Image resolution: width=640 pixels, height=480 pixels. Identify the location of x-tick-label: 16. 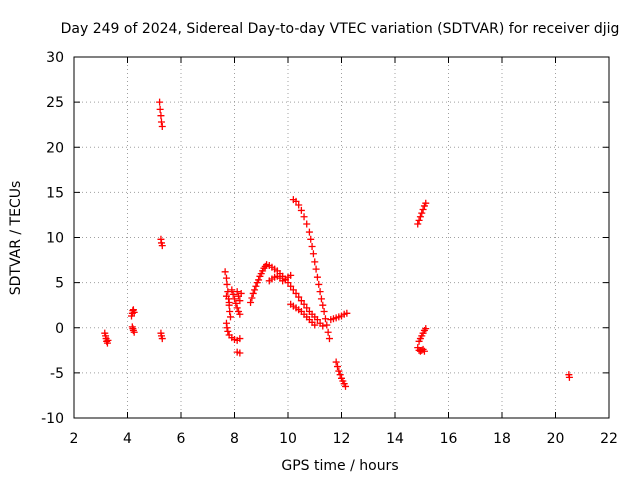
(449, 439).